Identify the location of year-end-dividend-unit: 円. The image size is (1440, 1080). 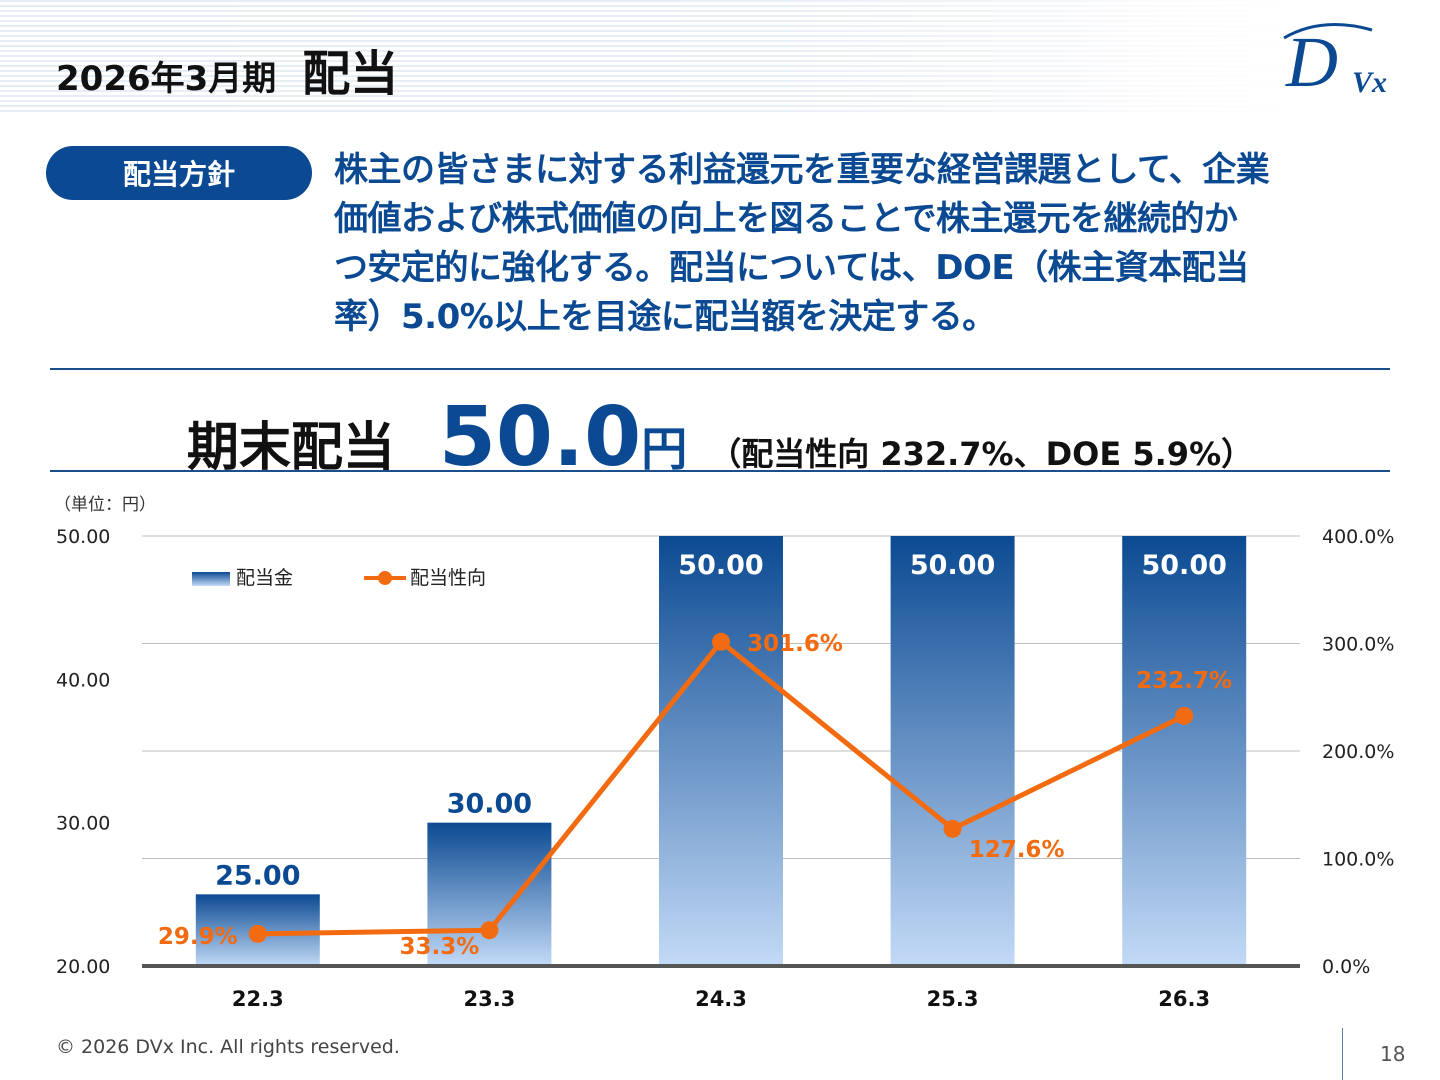
(664, 449).